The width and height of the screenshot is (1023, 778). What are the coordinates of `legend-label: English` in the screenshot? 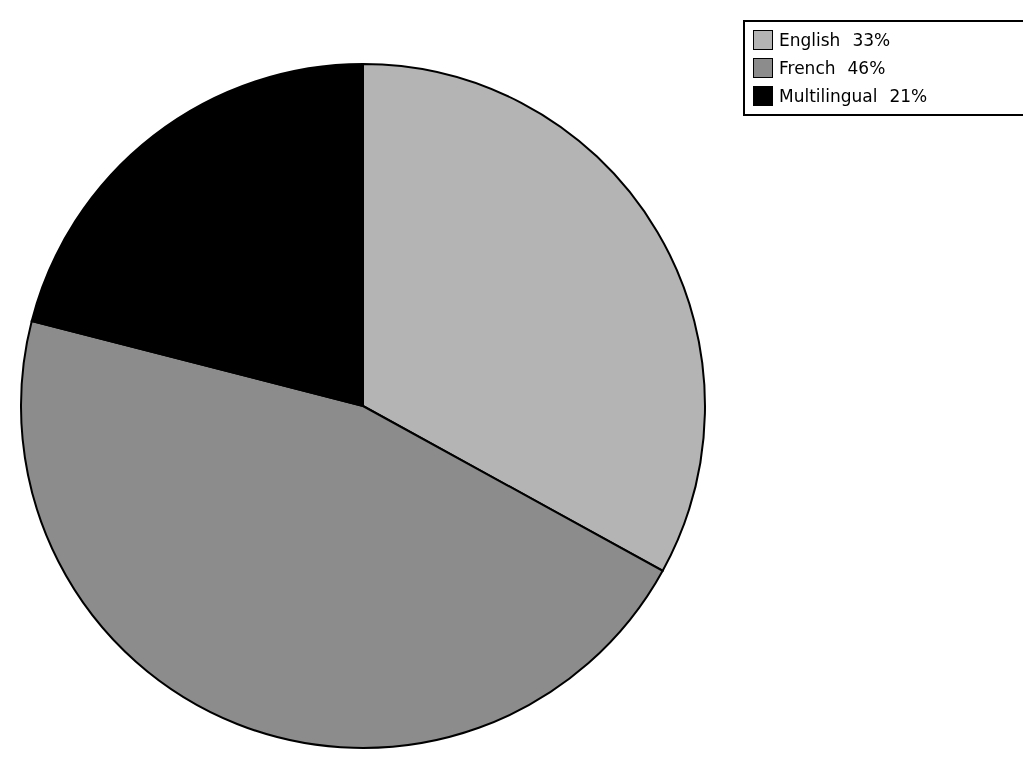 It's located at (810, 40).